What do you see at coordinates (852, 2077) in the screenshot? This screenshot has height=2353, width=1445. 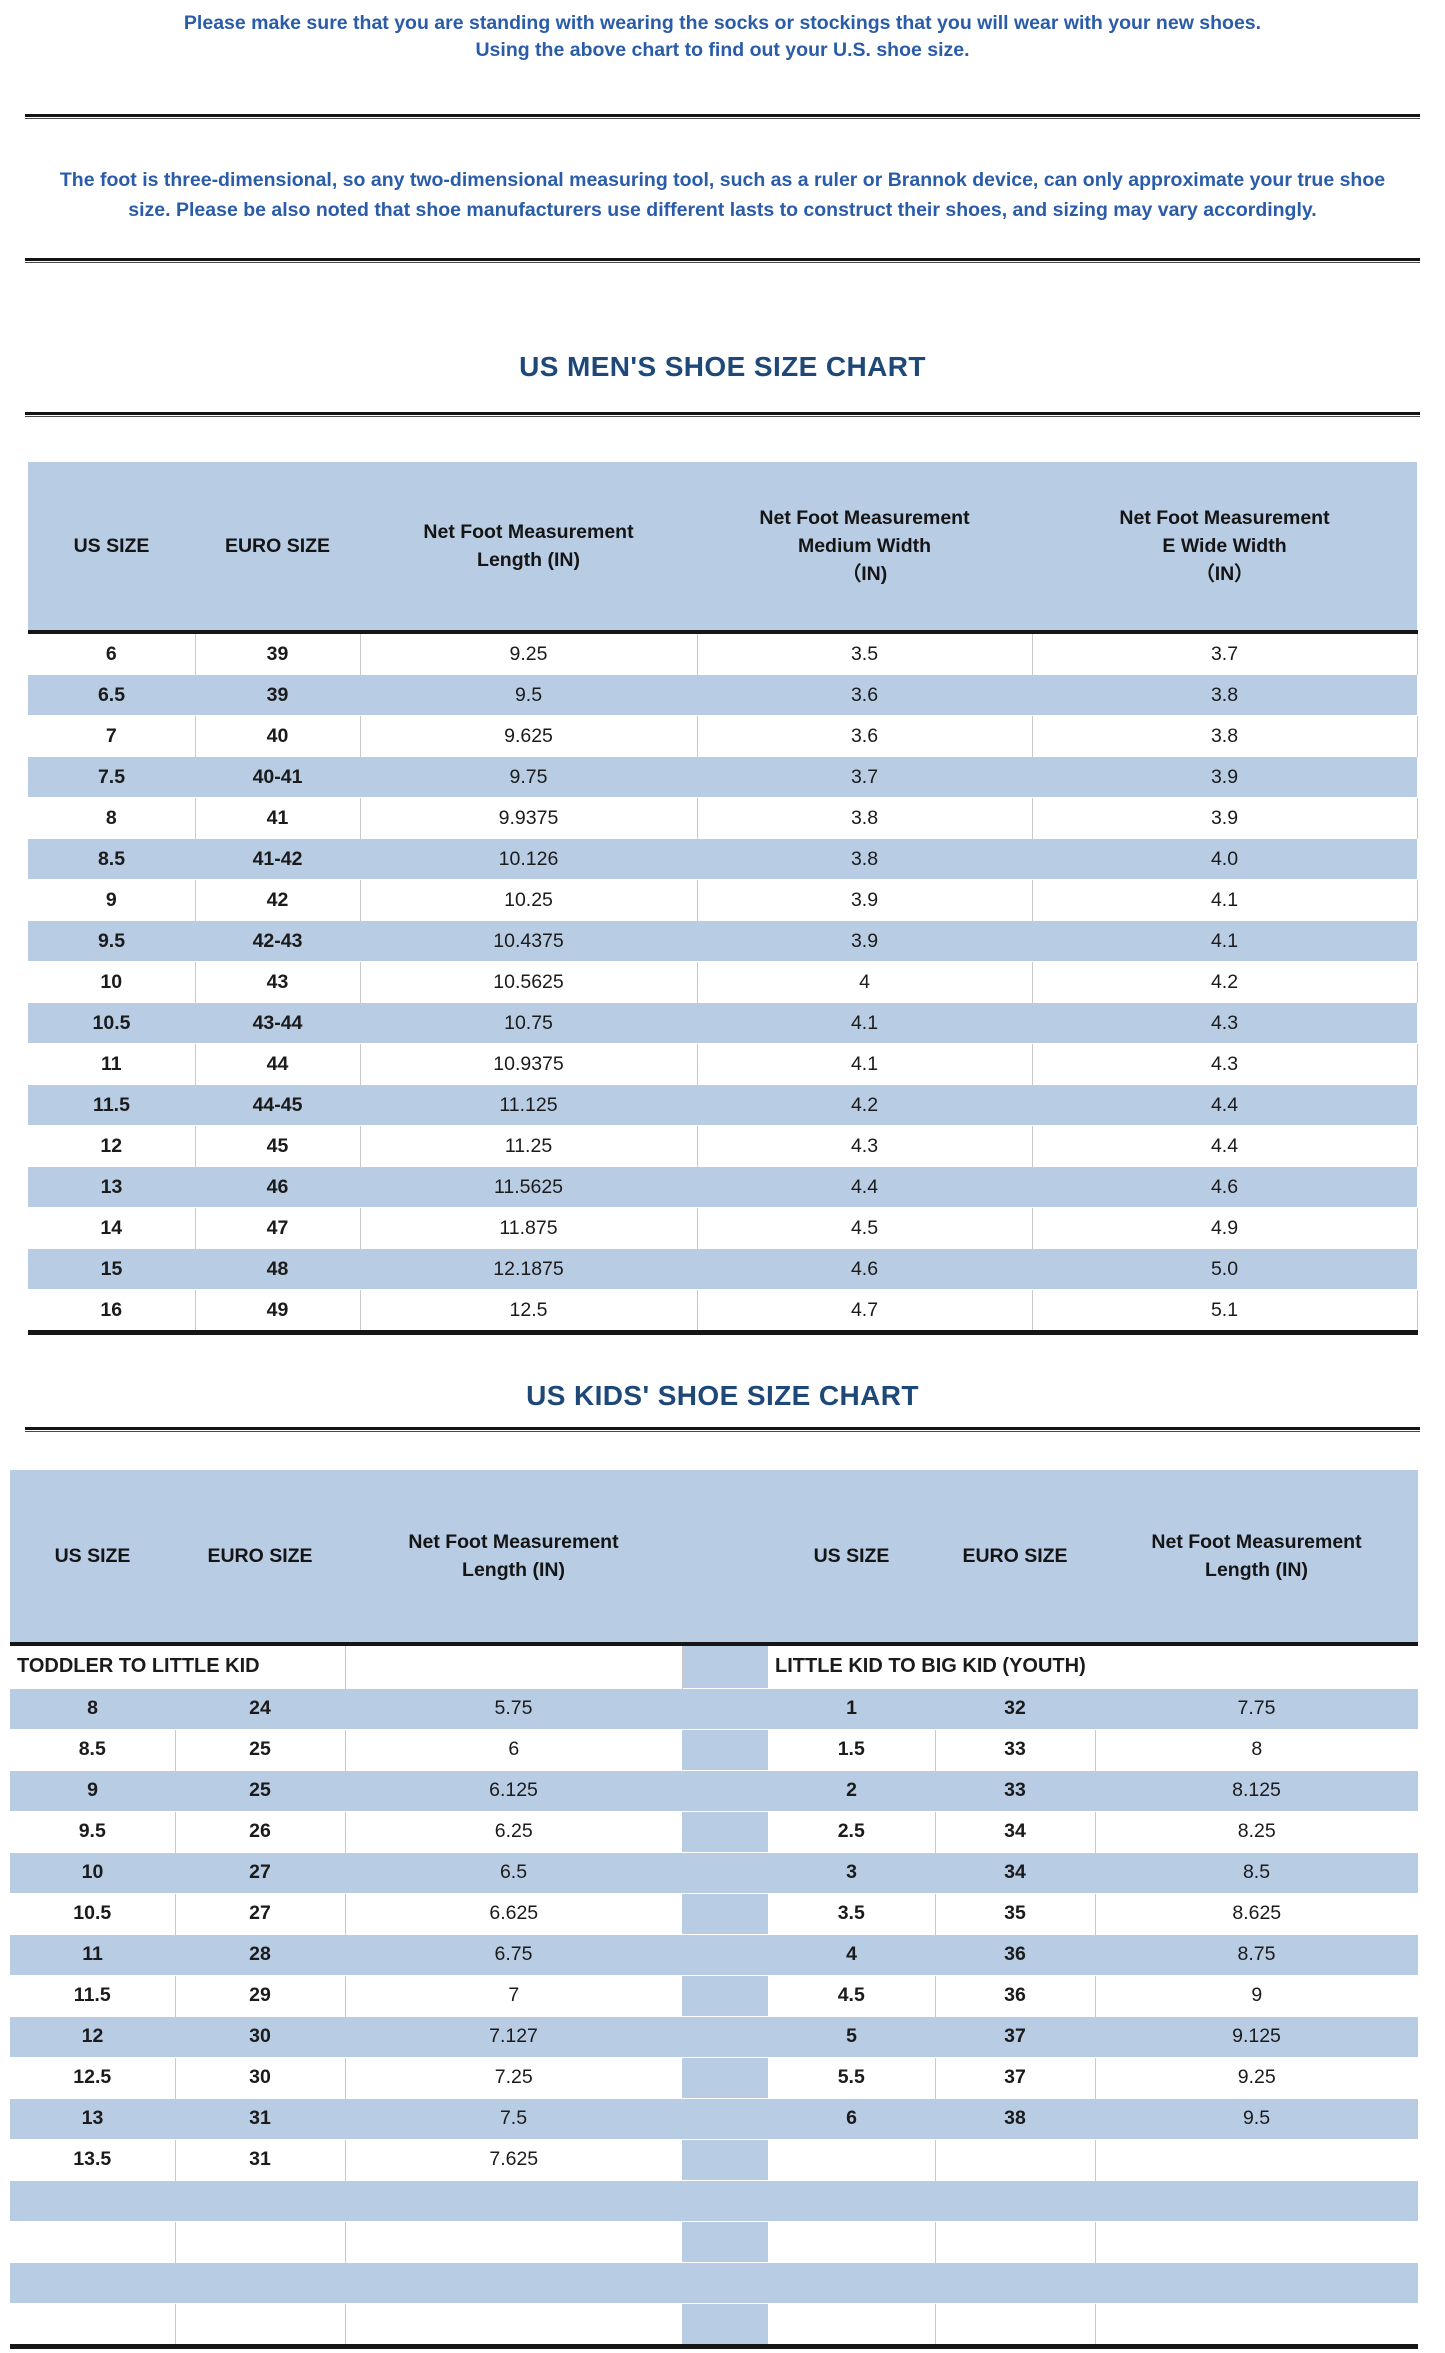 I see `us-size-cell: 5.5` at bounding box center [852, 2077].